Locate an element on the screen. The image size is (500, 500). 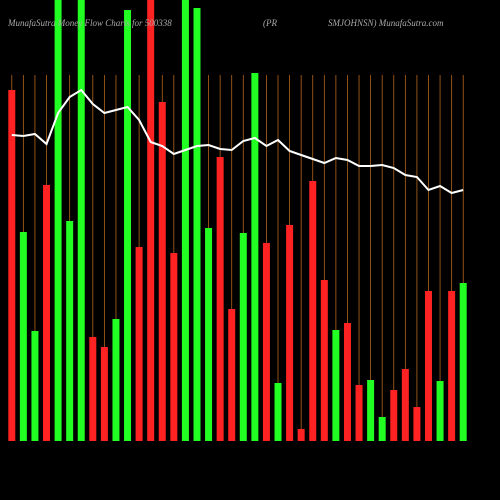
title-right: SMJOHNSN) MunafaSutra.com is located at coordinates (386, 23).